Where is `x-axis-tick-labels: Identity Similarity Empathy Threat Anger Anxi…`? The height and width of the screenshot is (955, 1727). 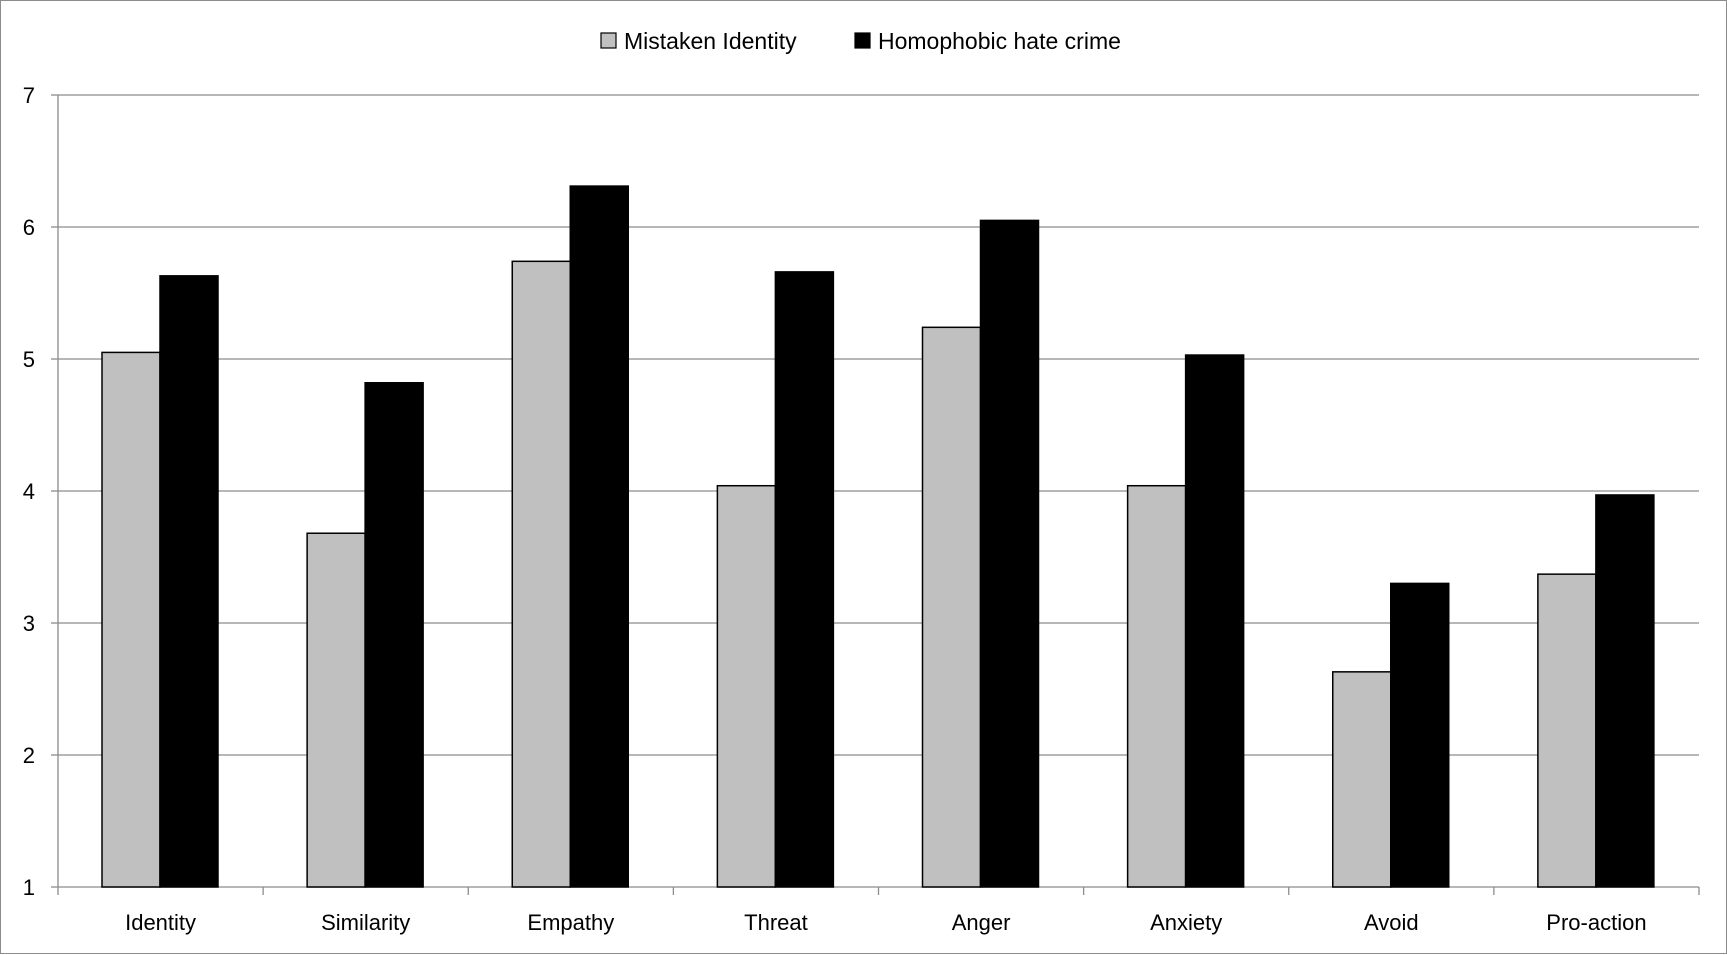
x-axis-tick-labels: Identity Similarity Empathy Threat Anger Anxi… is located at coordinates (885, 922).